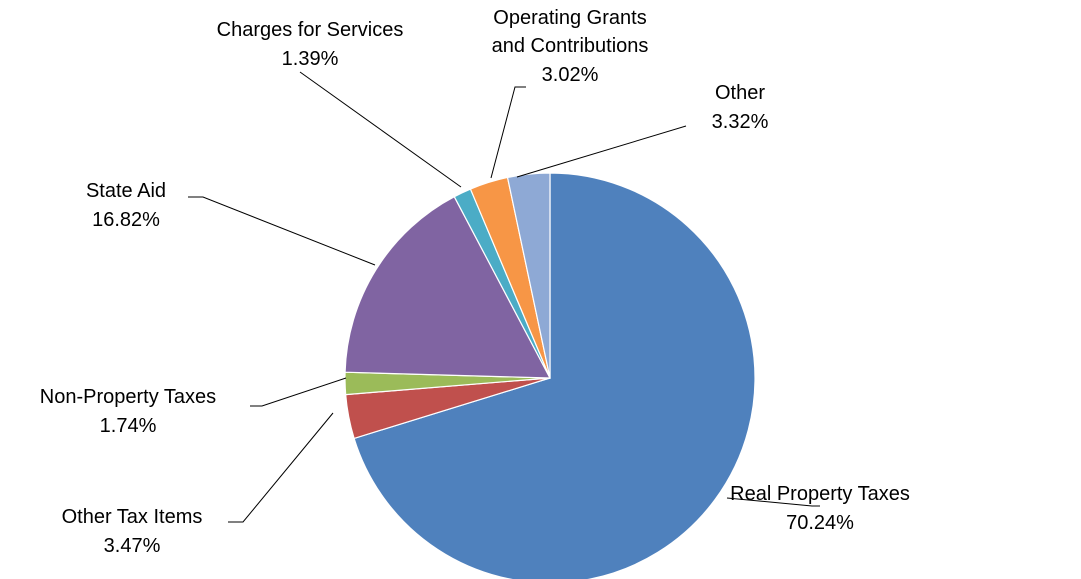  Describe the element at coordinates (126, 191) in the screenshot. I see `data-label-name-state-aid: State Aid` at that location.